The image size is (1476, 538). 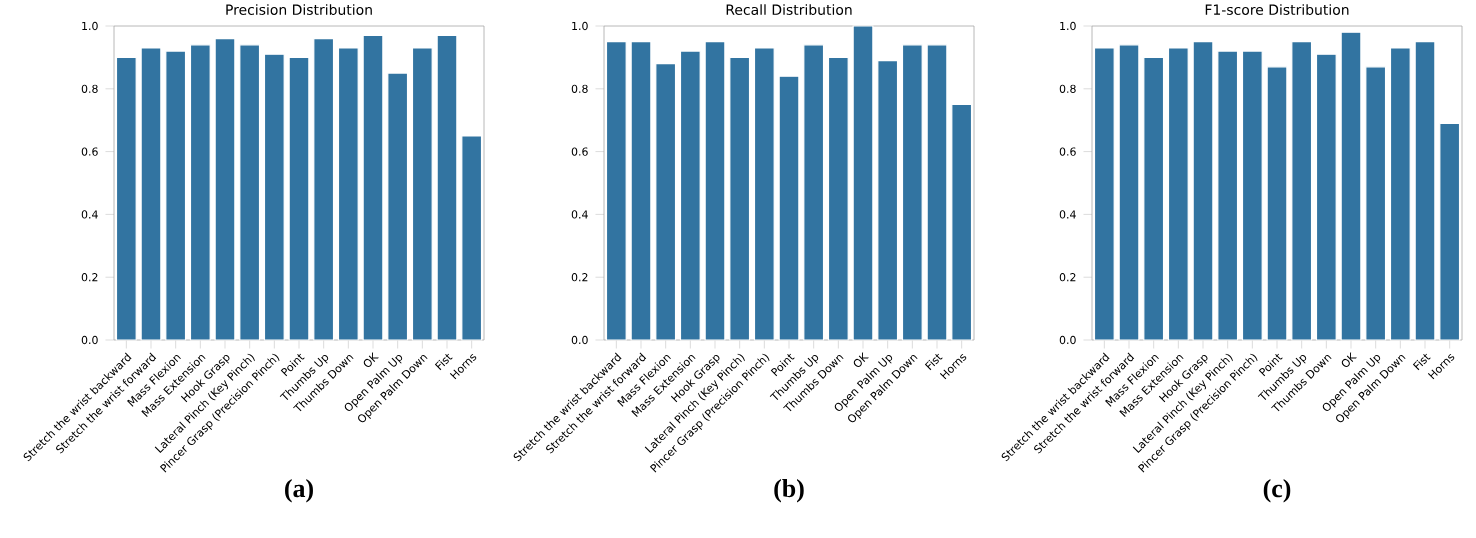 I want to click on text: (a), so click(x=299, y=490).